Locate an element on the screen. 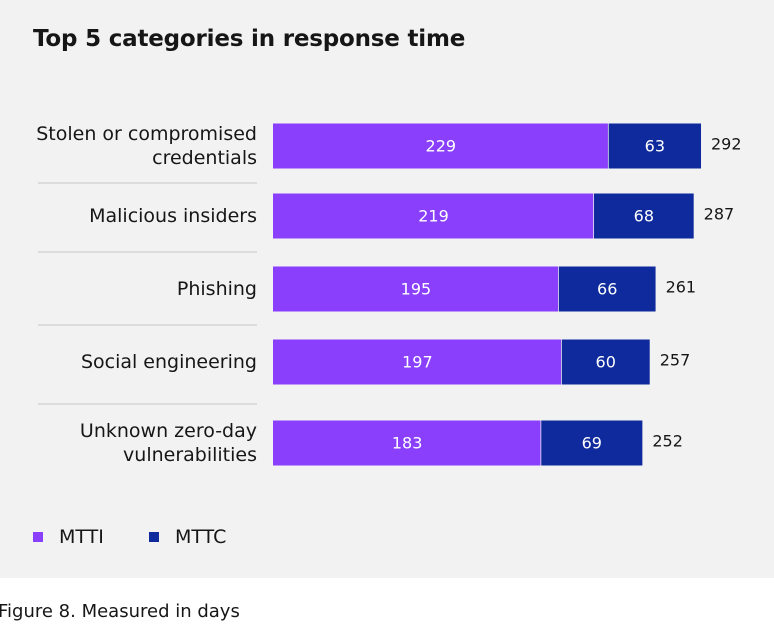  chart-title: Top 5 categories in response time is located at coordinates (249, 39).